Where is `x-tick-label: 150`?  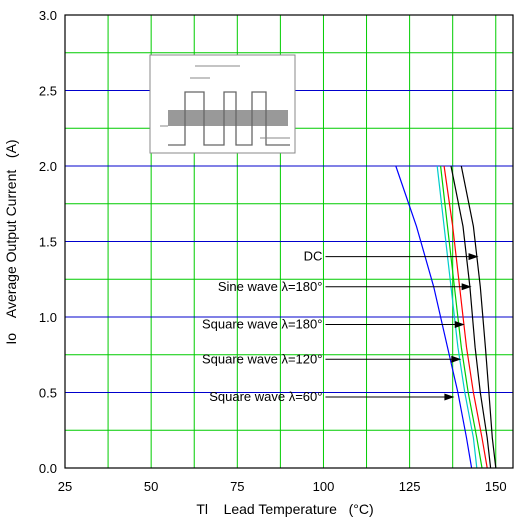 x-tick-label: 150 is located at coordinates (496, 486).